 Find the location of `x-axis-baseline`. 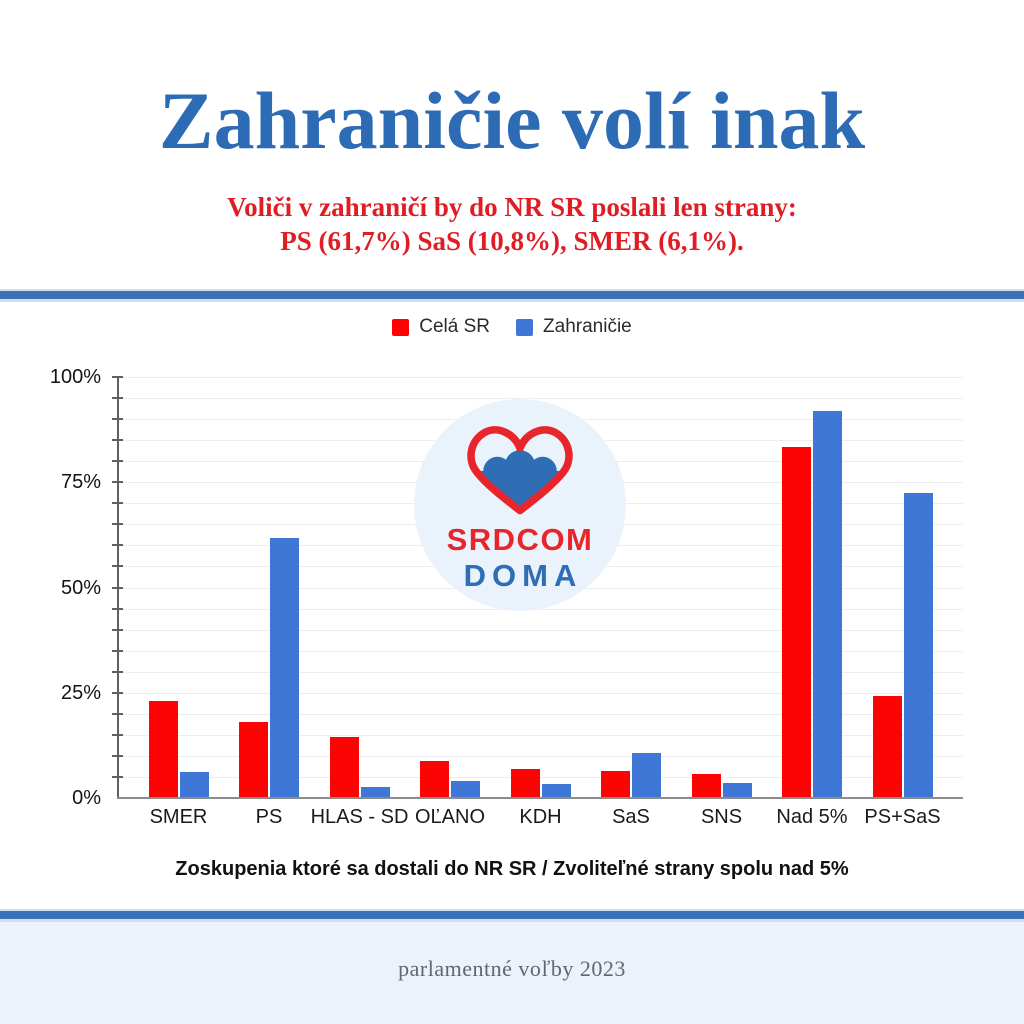

x-axis-baseline is located at coordinates (540, 798).